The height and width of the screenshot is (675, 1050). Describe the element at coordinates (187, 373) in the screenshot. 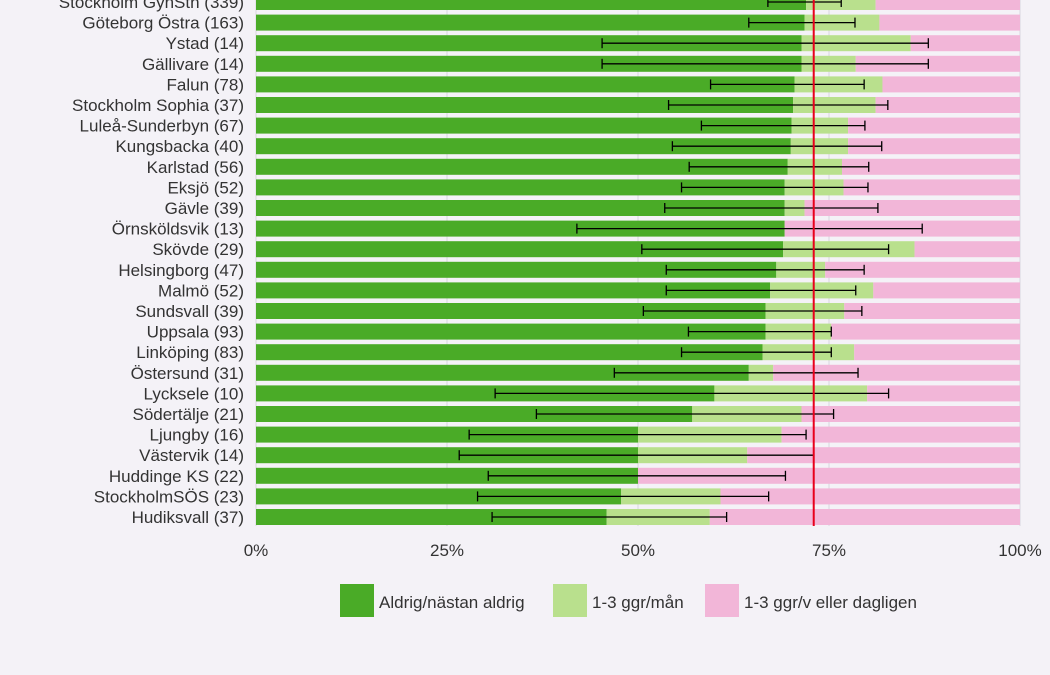

I see `category-label: Östersund (31)` at that location.